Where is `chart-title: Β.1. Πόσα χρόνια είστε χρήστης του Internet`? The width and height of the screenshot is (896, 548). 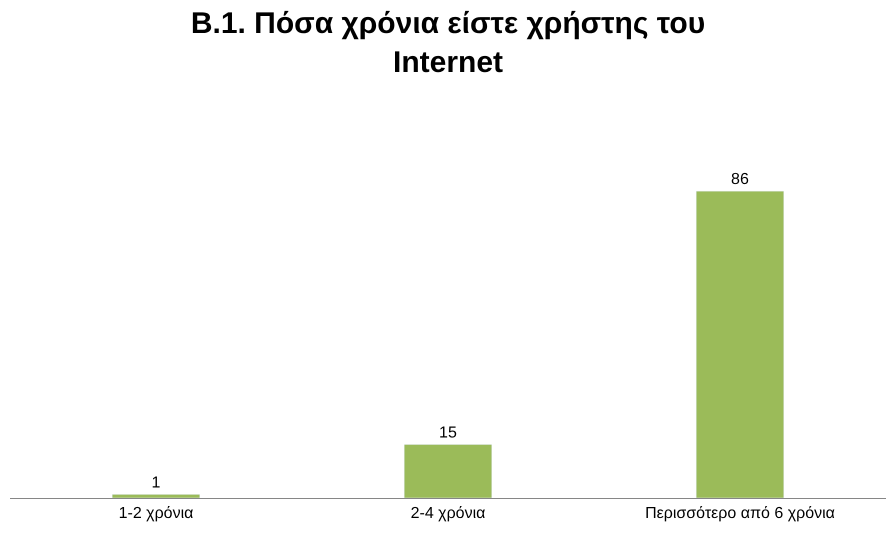 chart-title: Β.1. Πόσα χρόνια είστε χρήστης του Internet is located at coordinates (448, 42).